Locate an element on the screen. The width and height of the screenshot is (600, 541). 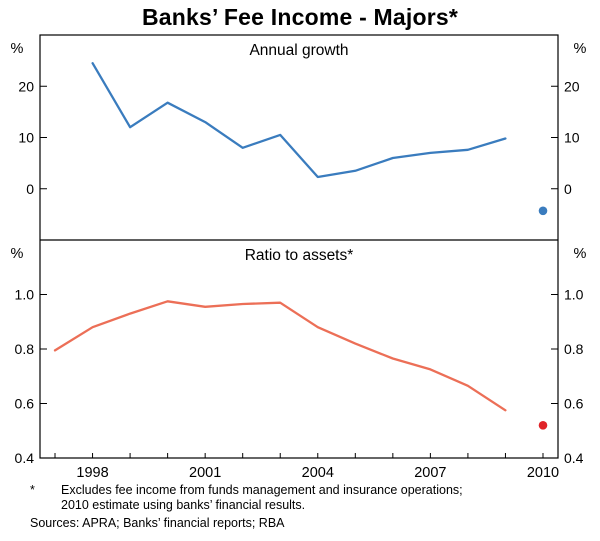
y-axis-label-left: 0.6 is located at coordinates (25, 404).